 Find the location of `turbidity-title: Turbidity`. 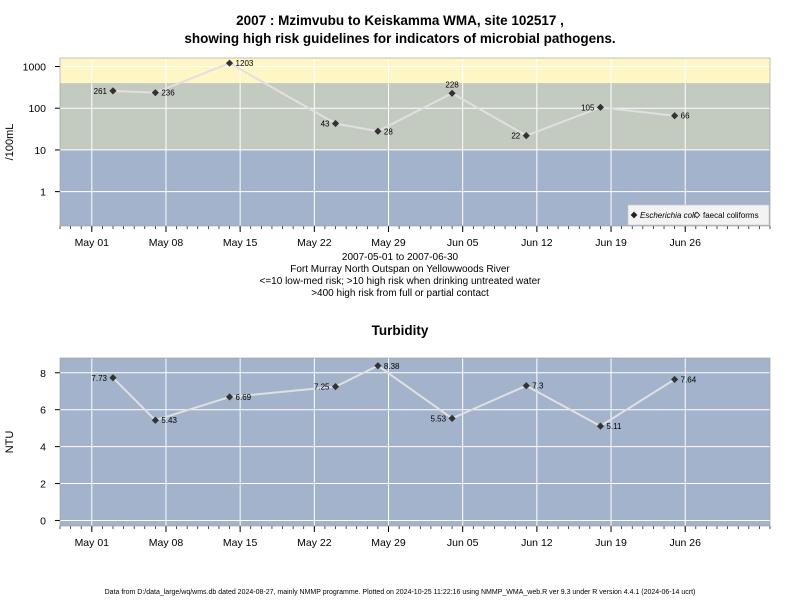

turbidity-title: Turbidity is located at coordinates (400, 330).